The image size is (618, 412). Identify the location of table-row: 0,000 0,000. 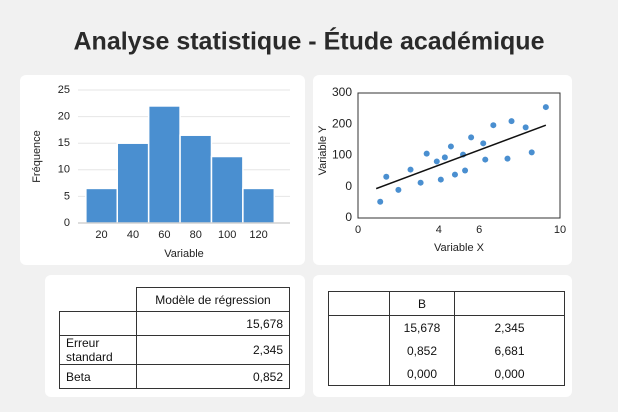
(446, 374).